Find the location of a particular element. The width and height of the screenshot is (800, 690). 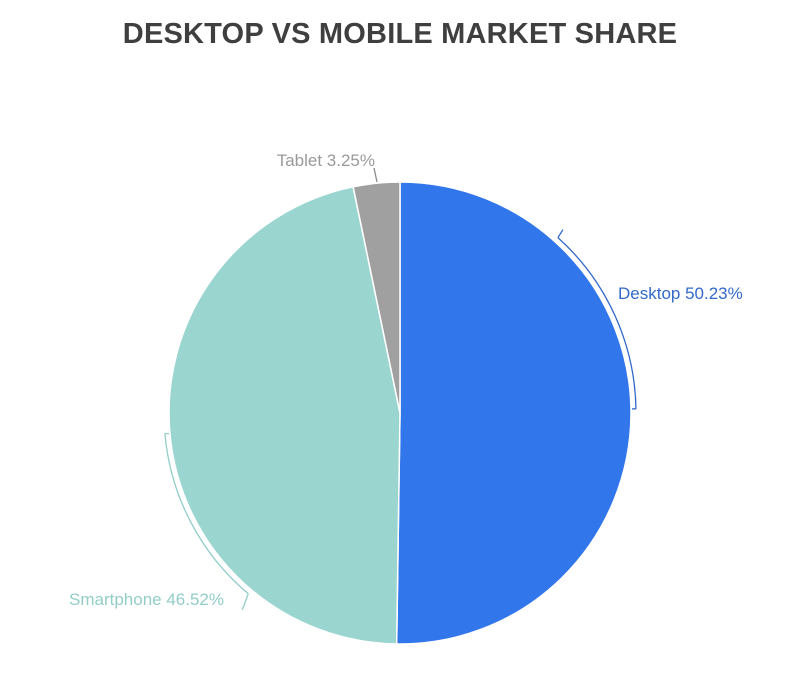

tablet-label: Tablet 3.25% is located at coordinates (326, 160).